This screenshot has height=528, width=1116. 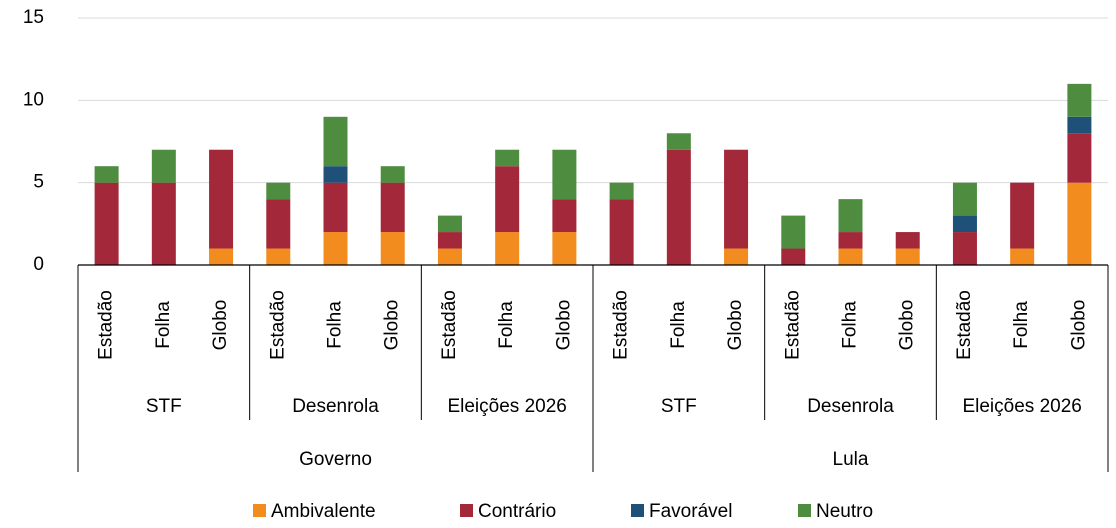 What do you see at coordinates (851, 459) in the screenshot?
I see `group-label: Lula` at bounding box center [851, 459].